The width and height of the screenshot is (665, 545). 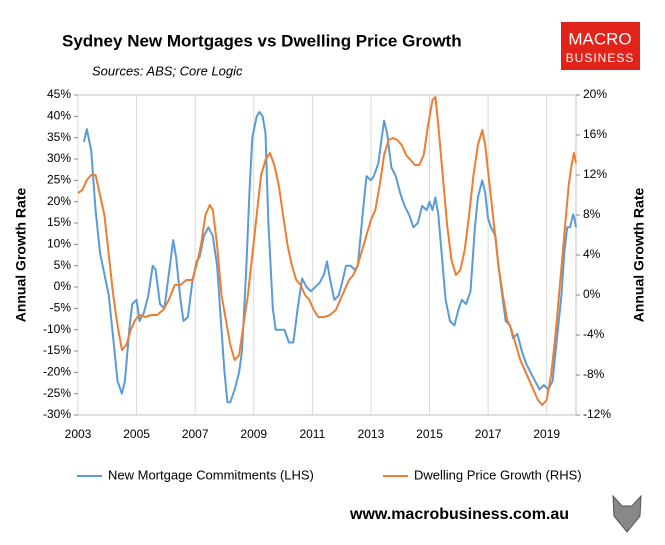 What do you see at coordinates (597, 414) in the screenshot?
I see `y2-tick-label: -12%` at bounding box center [597, 414].